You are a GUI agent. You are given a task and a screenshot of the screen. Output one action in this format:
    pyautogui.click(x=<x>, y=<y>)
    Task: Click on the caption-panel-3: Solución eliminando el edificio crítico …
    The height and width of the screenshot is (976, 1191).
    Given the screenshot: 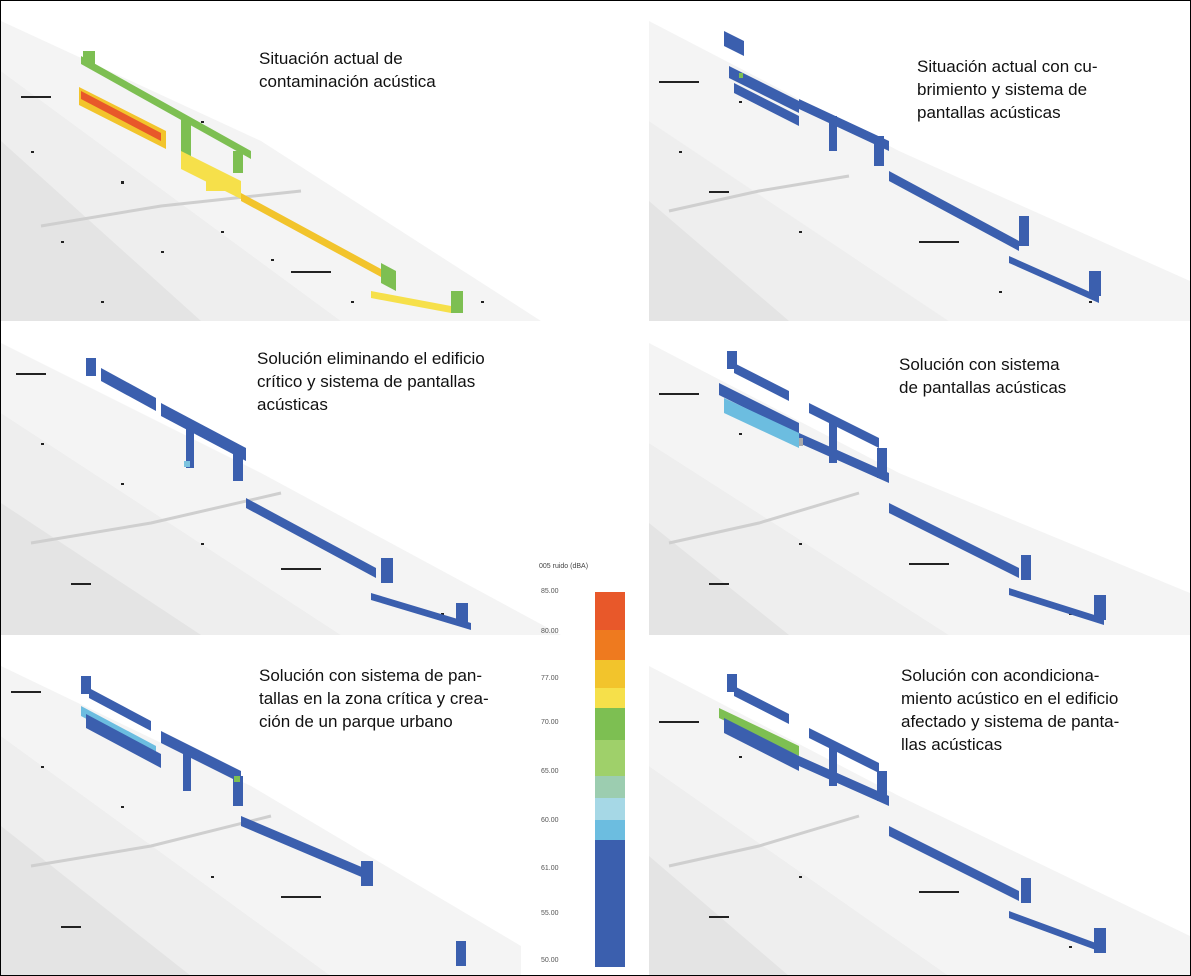 What is the action you would take?
    pyautogui.click(x=387, y=381)
    